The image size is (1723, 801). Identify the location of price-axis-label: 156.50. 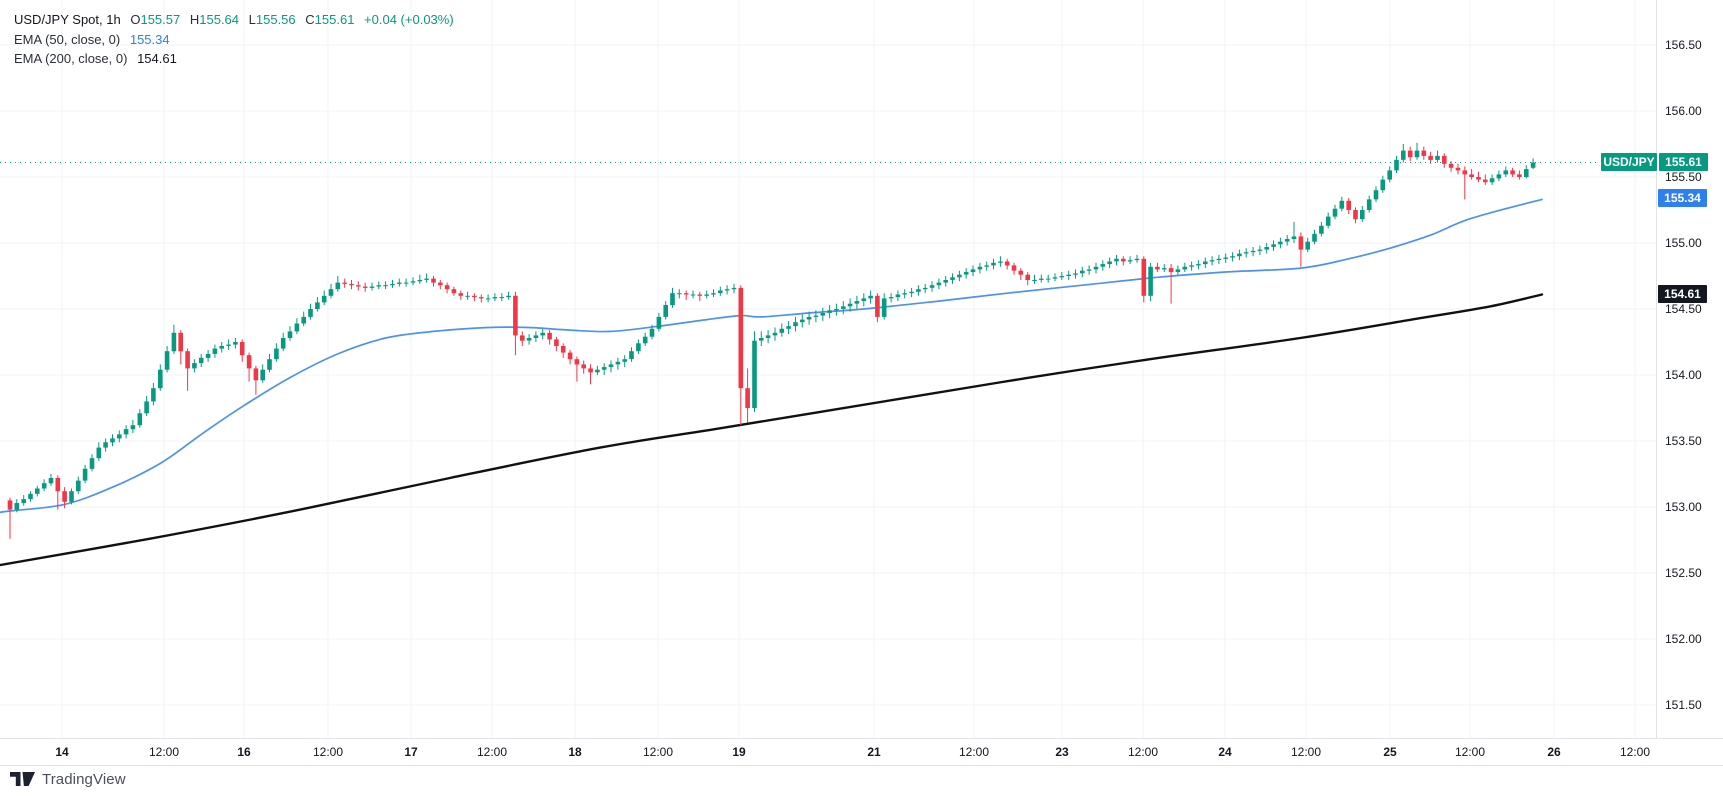
(1683, 45).